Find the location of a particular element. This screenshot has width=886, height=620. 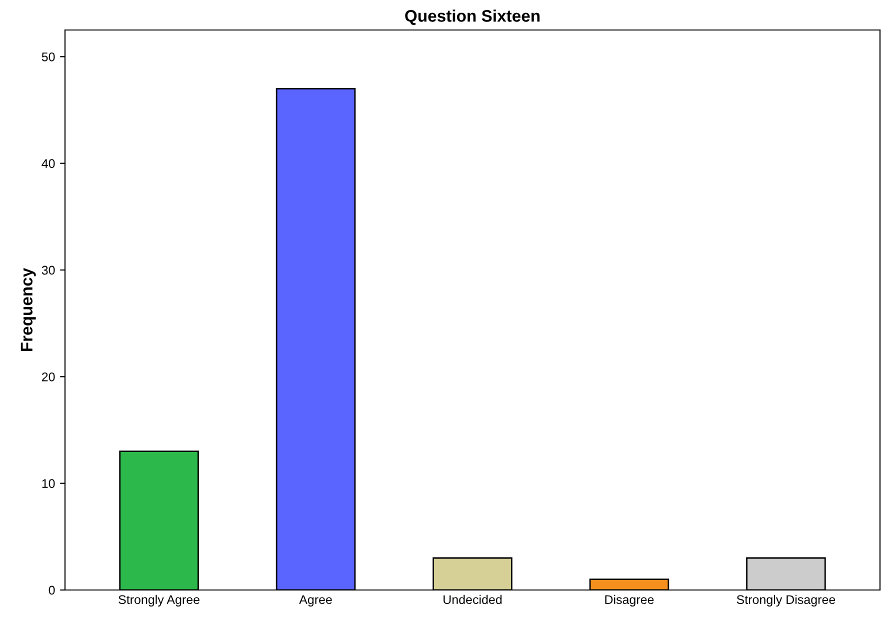

x-tick-label: Strongly Agree is located at coordinates (159, 600).